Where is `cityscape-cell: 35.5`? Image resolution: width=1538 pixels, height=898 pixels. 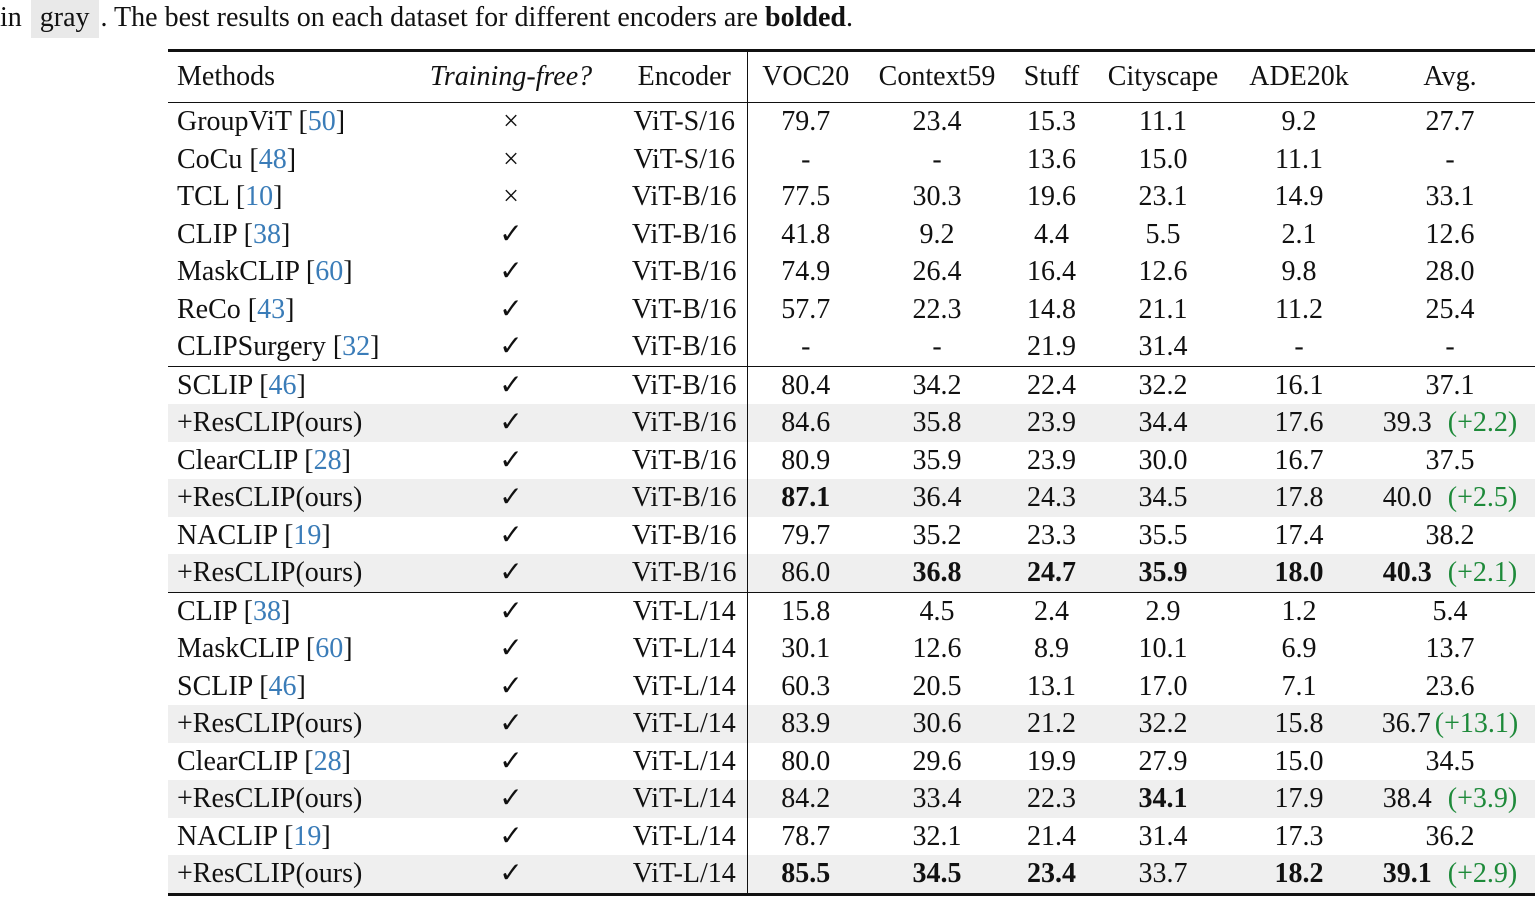
cityscape-cell: 35.5 is located at coordinates (1163, 535).